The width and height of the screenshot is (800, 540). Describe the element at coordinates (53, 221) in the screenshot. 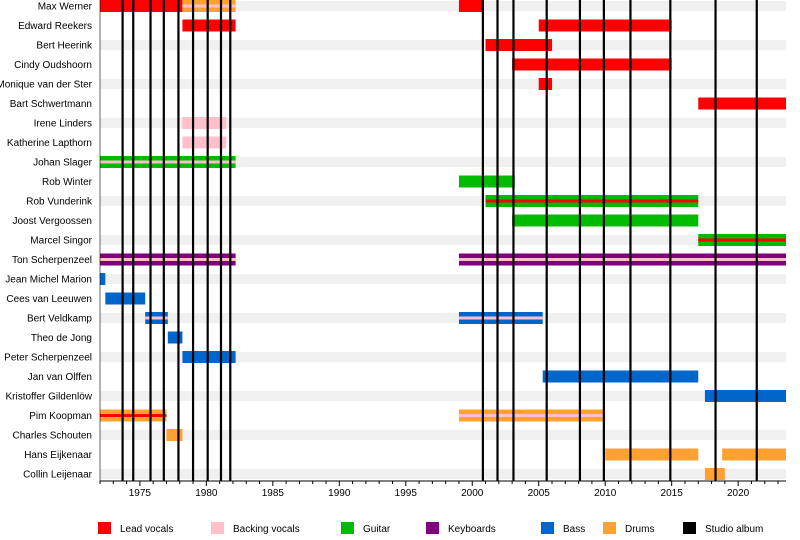

I see `member-label: Joost Vergoossen` at that location.